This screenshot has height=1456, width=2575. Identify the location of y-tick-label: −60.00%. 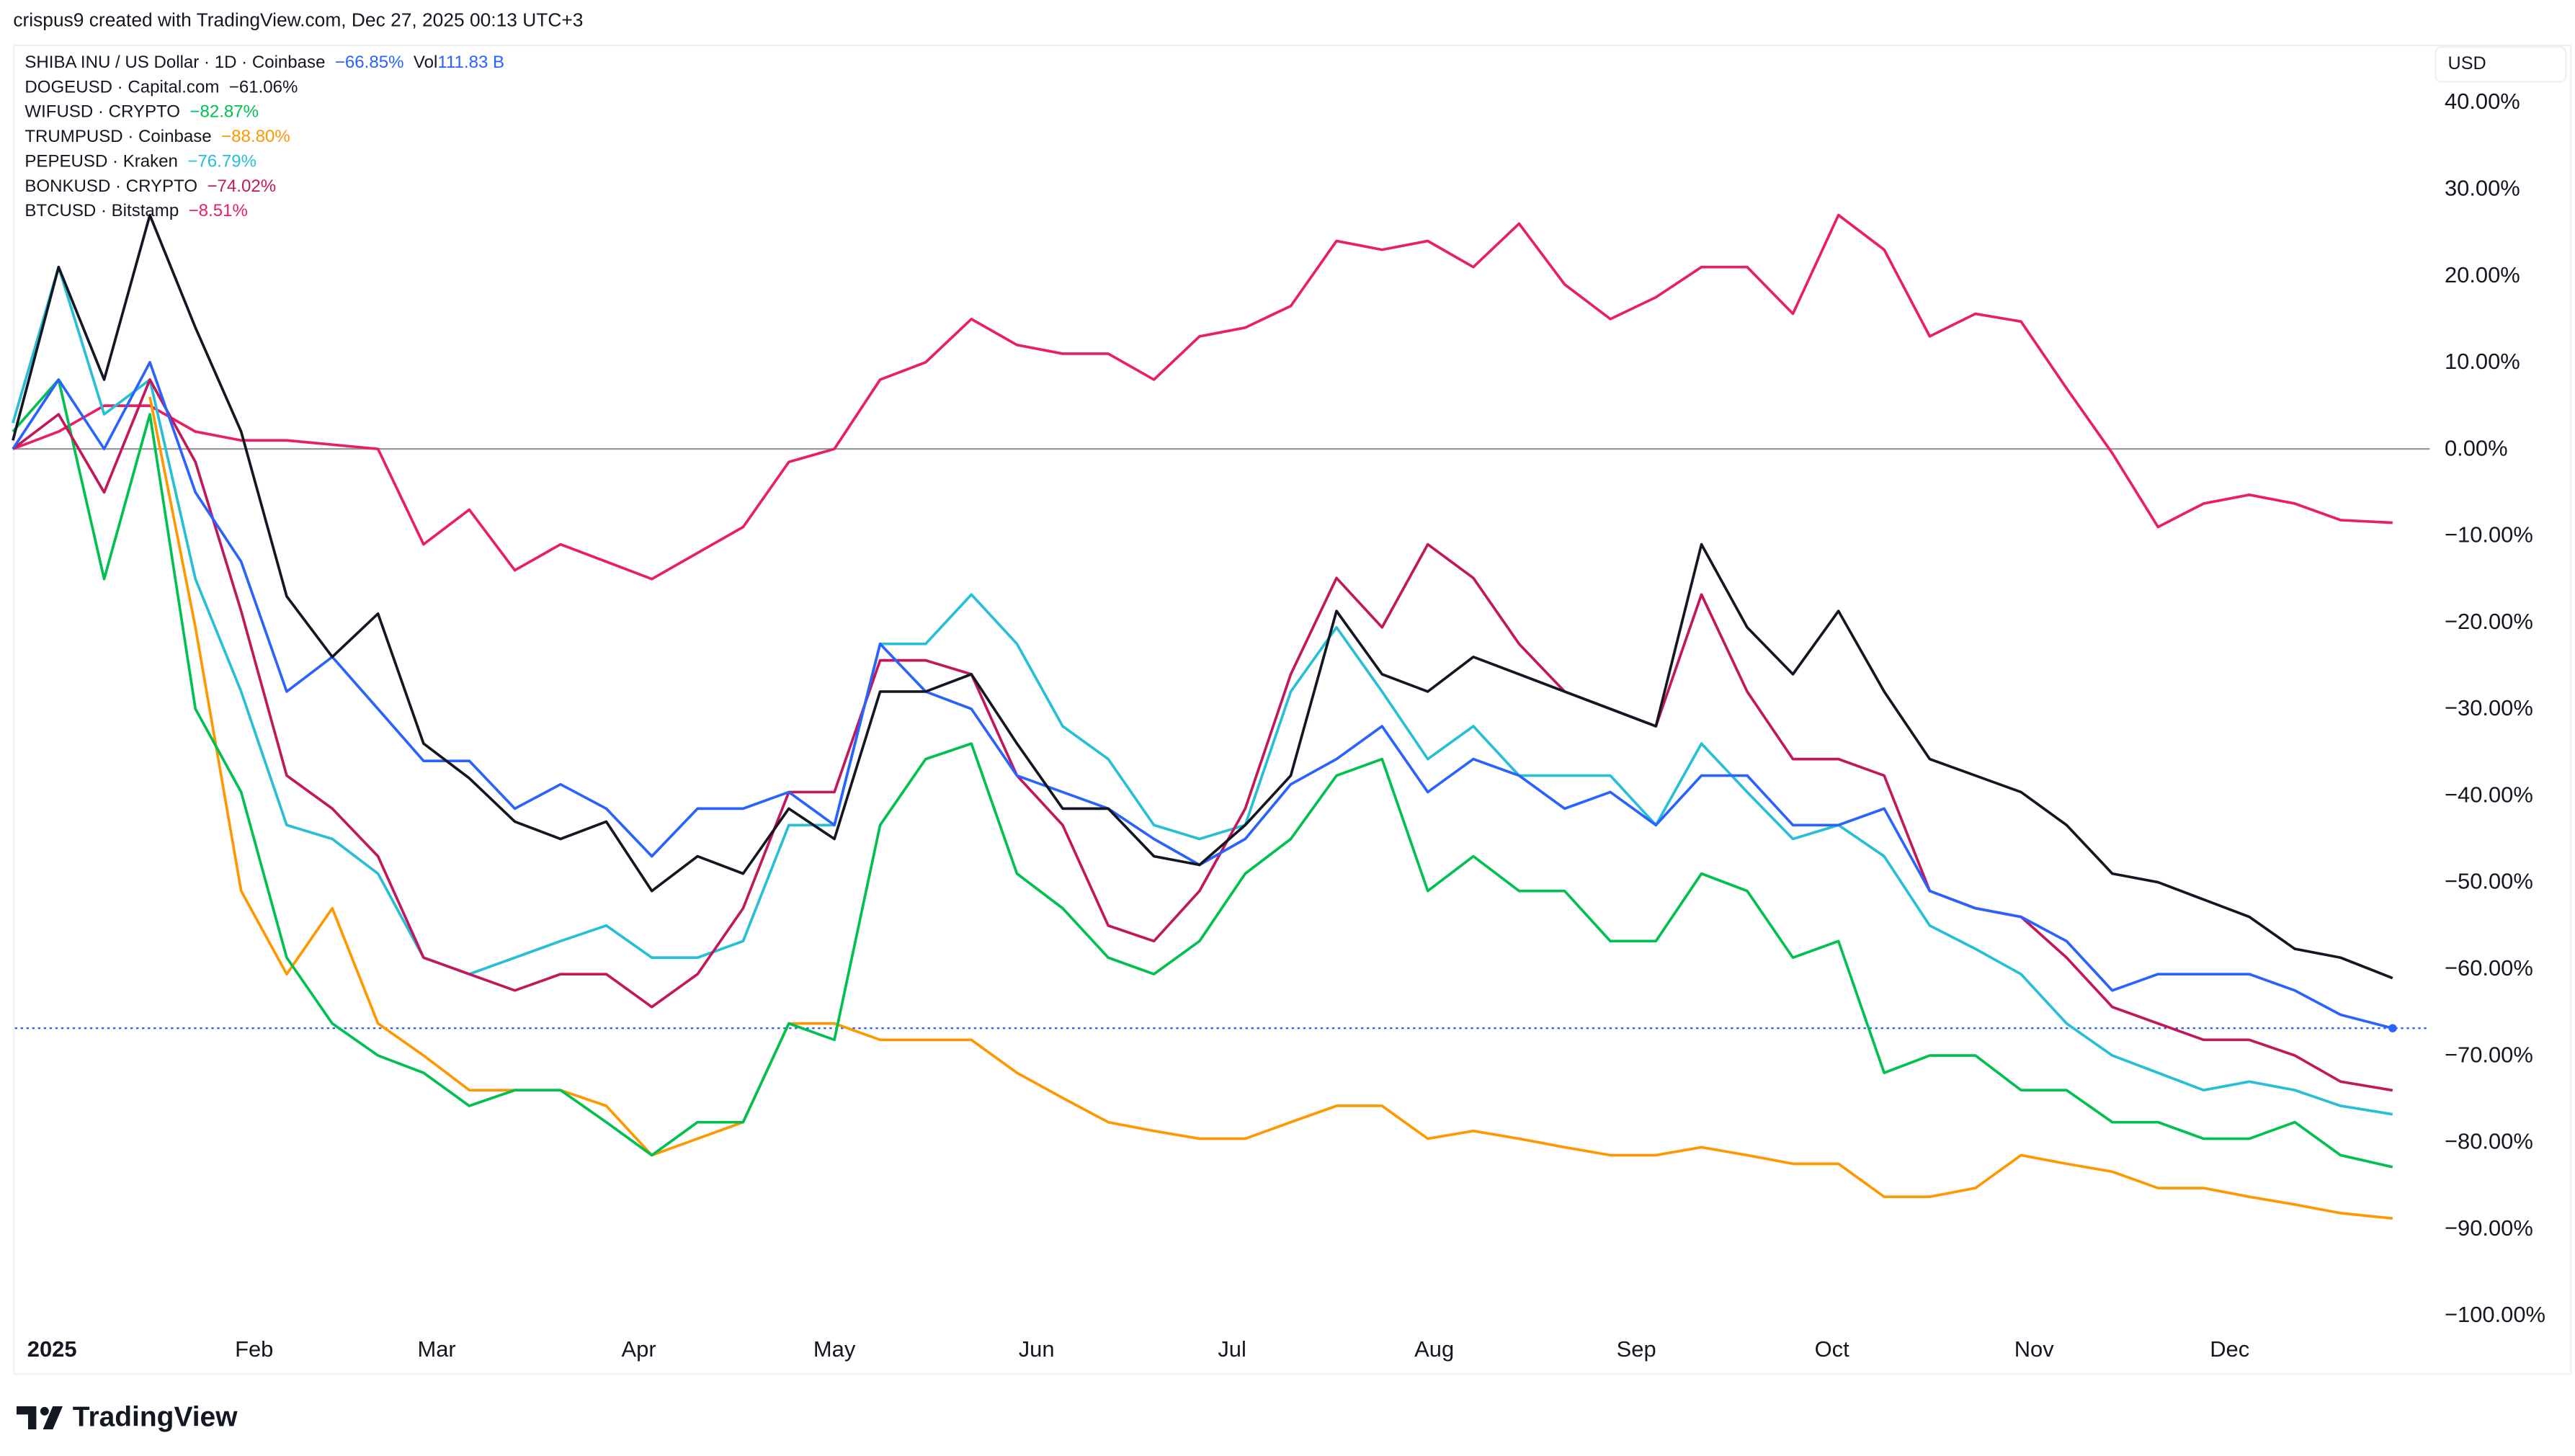
(2489, 968).